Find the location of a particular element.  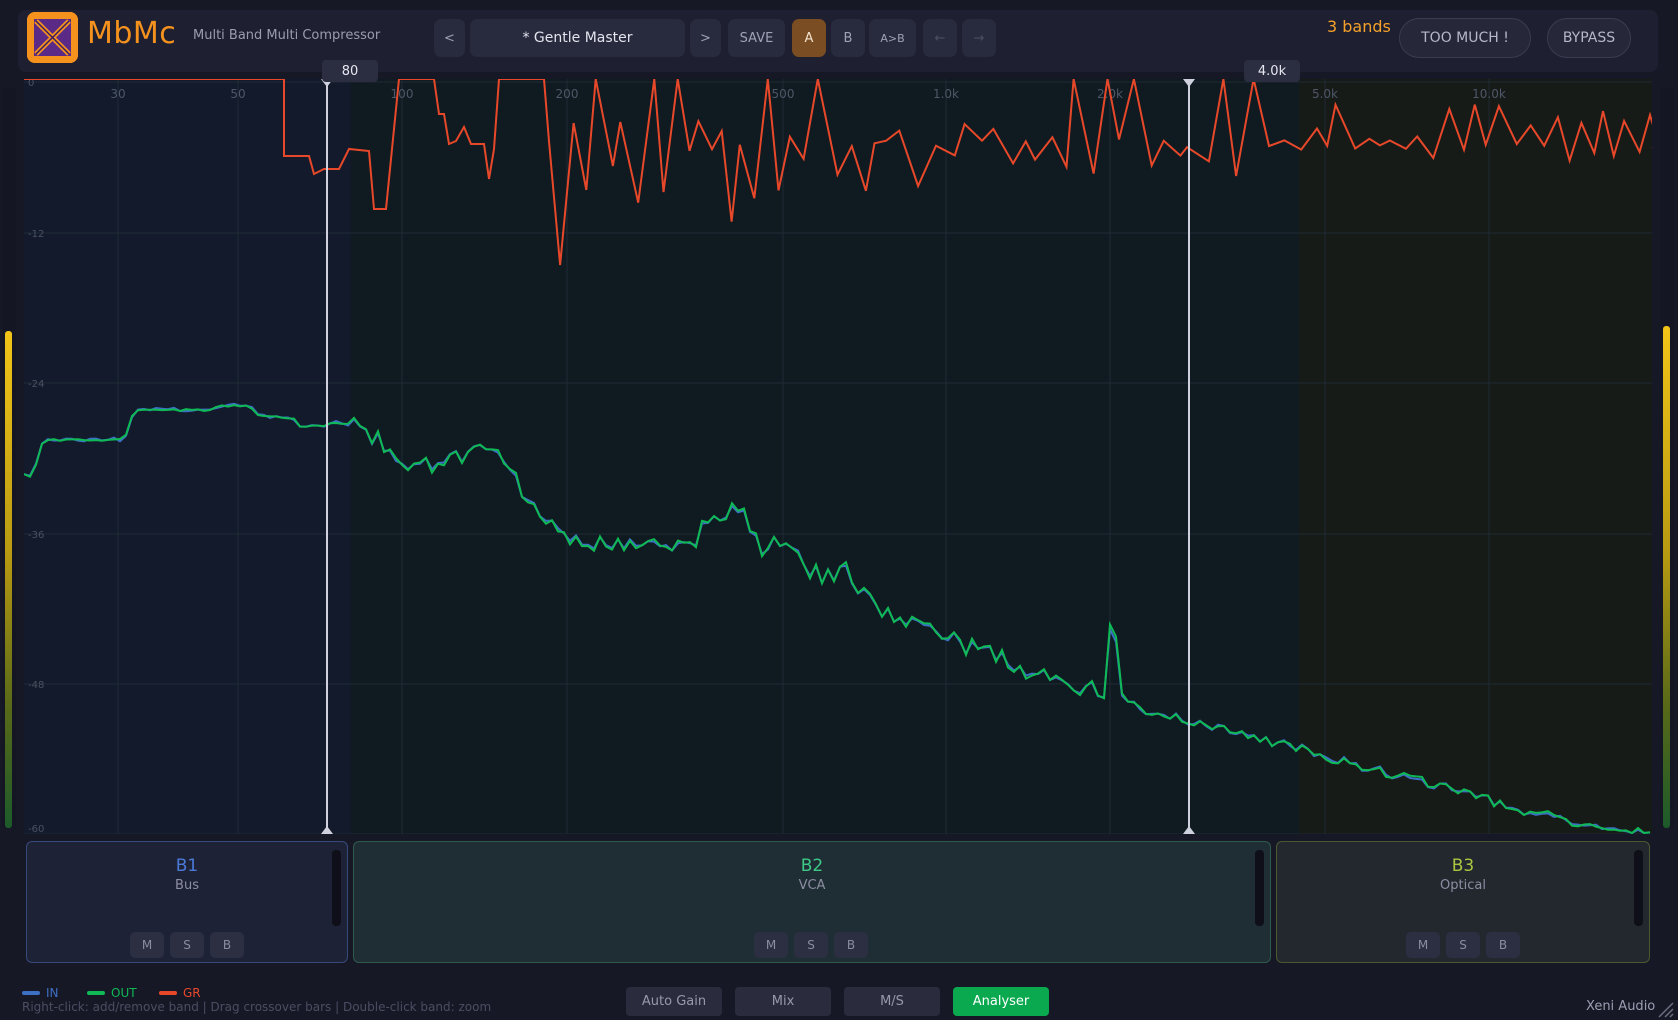

y-tick-label: 0 is located at coordinates (31, 84).